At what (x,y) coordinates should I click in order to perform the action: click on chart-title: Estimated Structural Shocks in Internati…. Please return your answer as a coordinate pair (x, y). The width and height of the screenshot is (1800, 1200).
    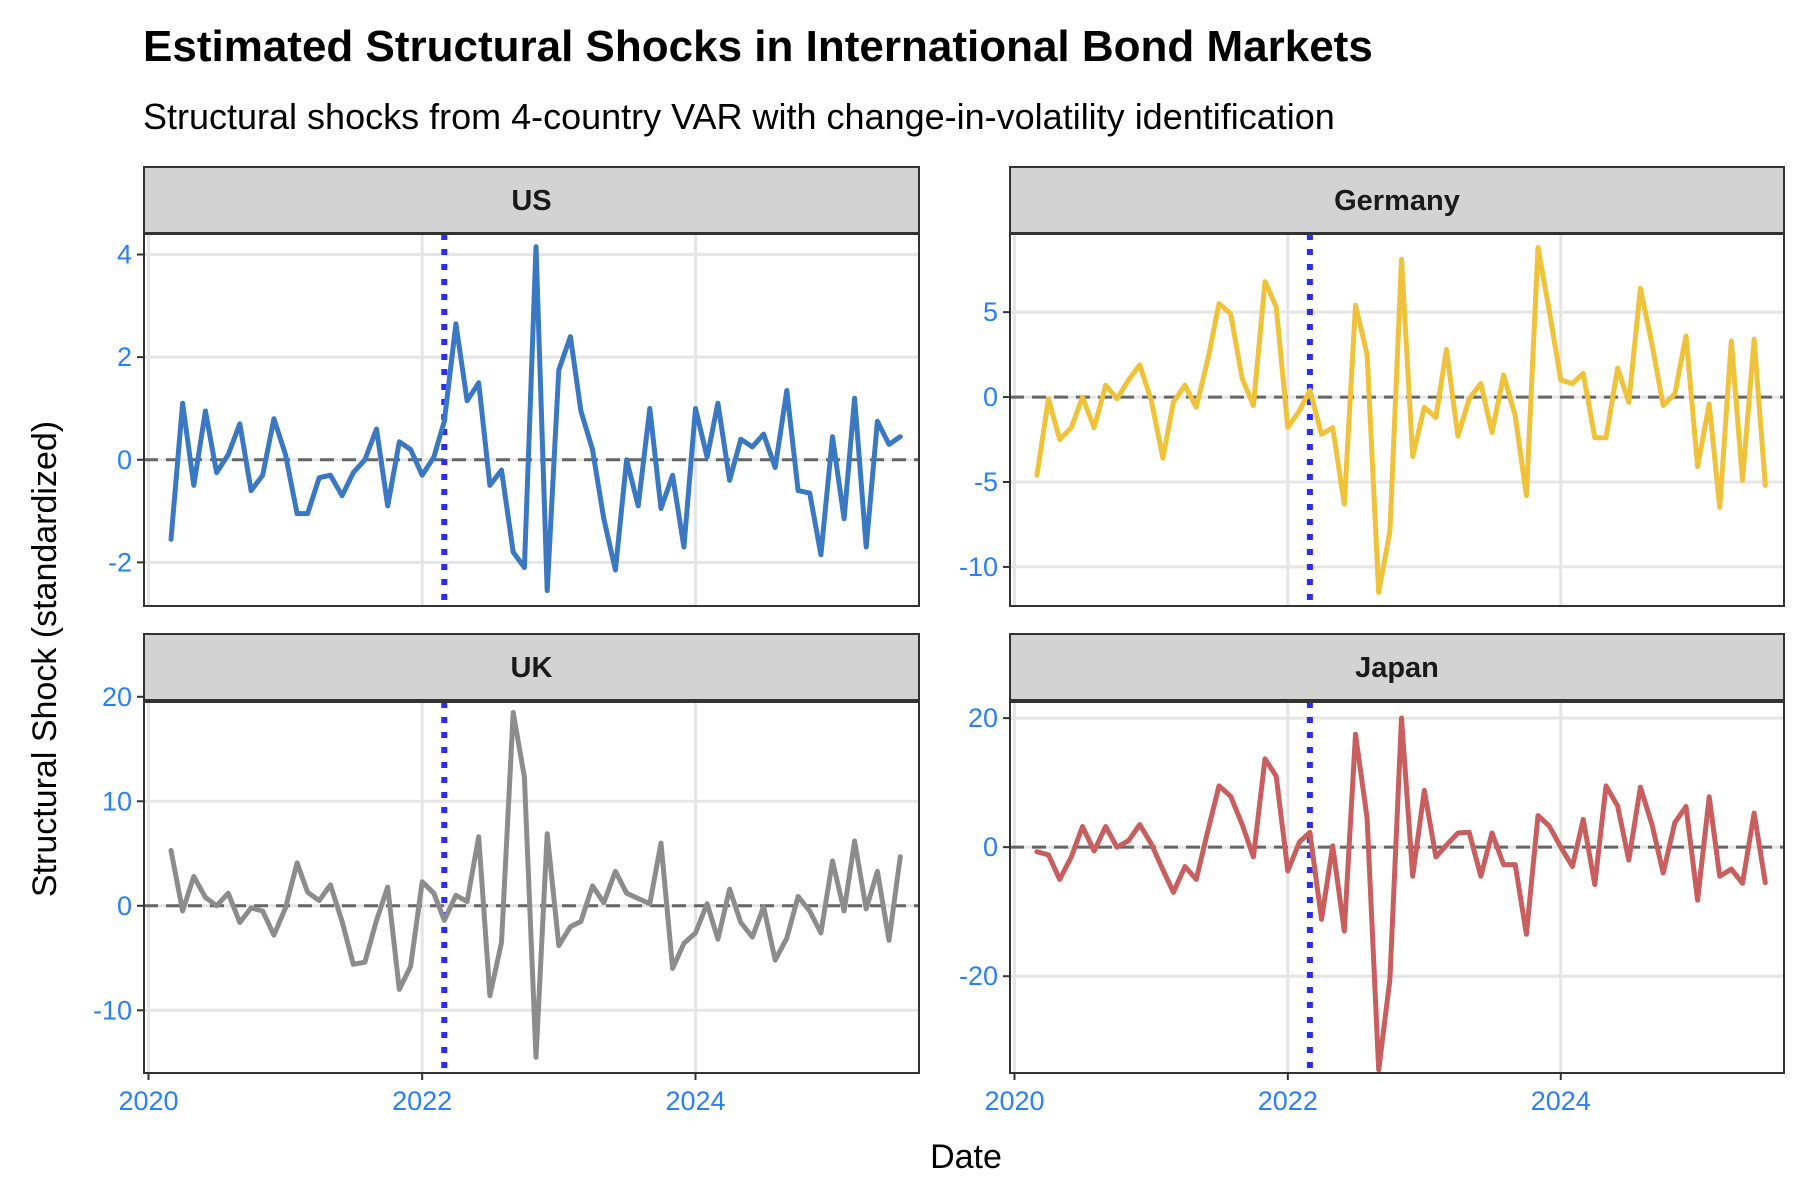
    Looking at the image, I should click on (758, 46).